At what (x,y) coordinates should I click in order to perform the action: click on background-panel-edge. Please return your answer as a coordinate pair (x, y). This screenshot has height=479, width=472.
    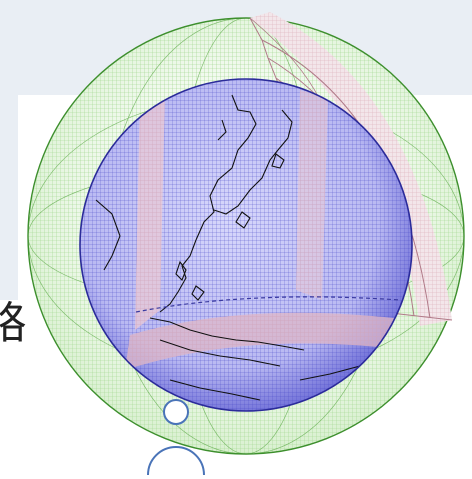
    Looking at the image, I should click on (9, 150).